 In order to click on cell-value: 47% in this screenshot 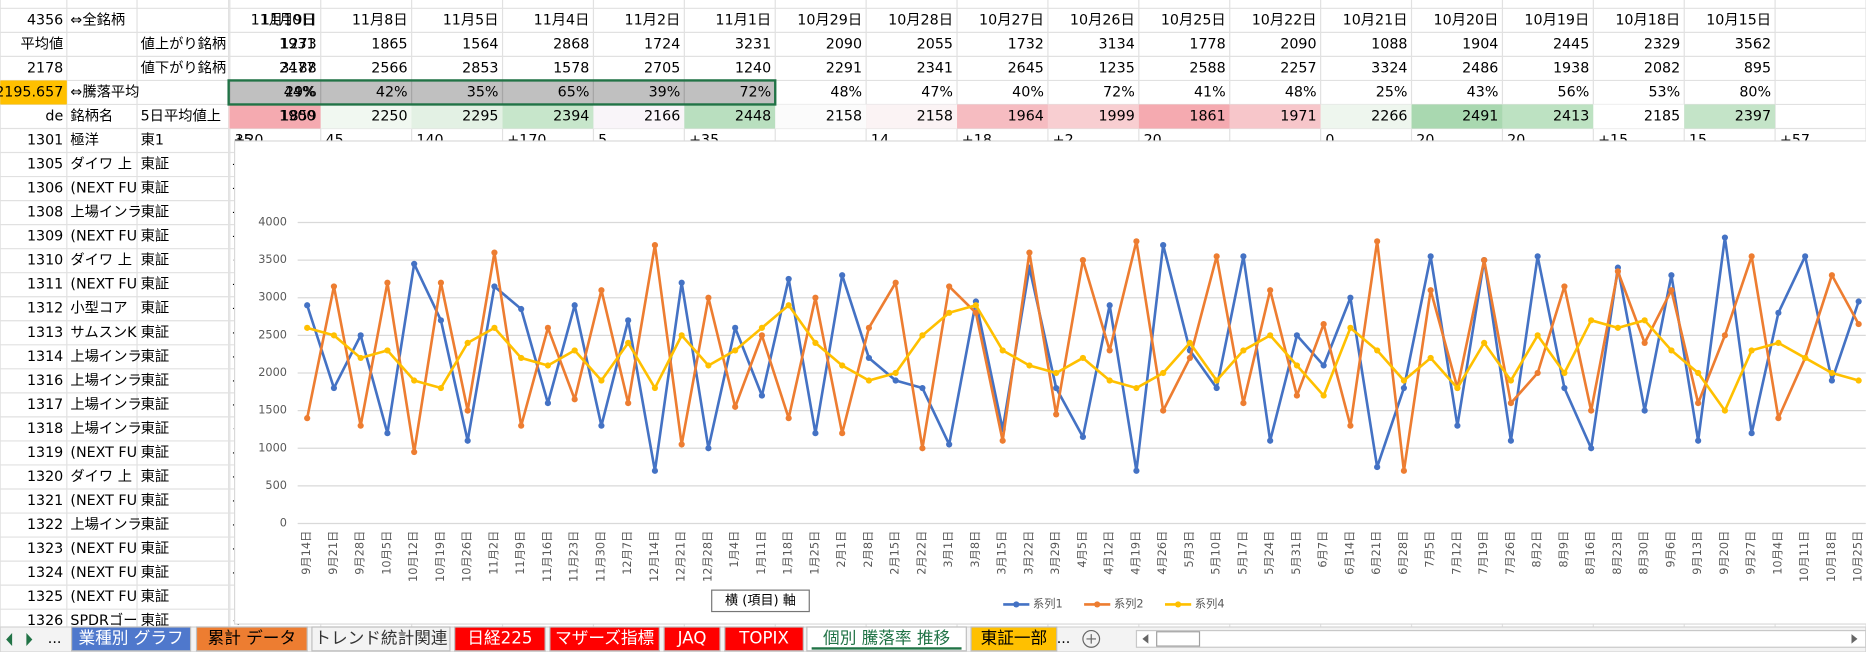, I will do `click(937, 92)`.